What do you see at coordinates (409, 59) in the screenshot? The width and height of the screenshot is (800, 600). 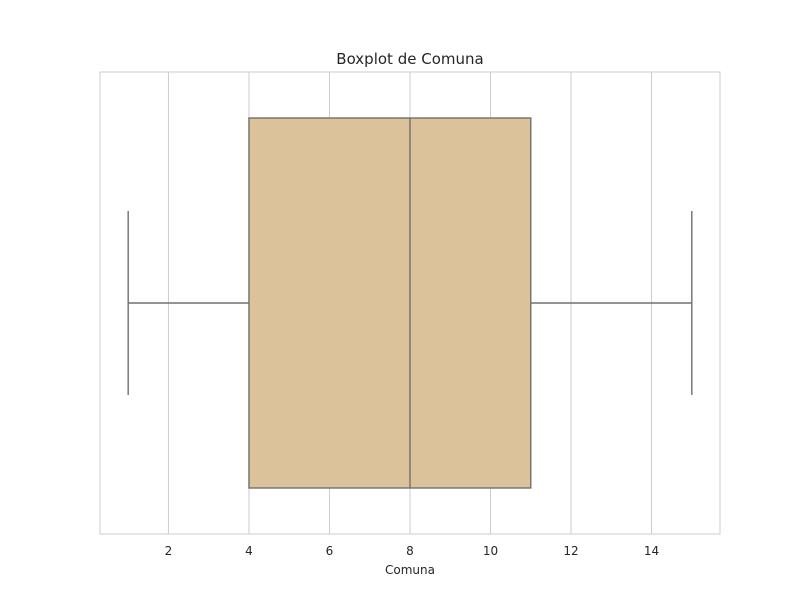 I see `chart-title: Boxplot de Comuna` at bounding box center [409, 59].